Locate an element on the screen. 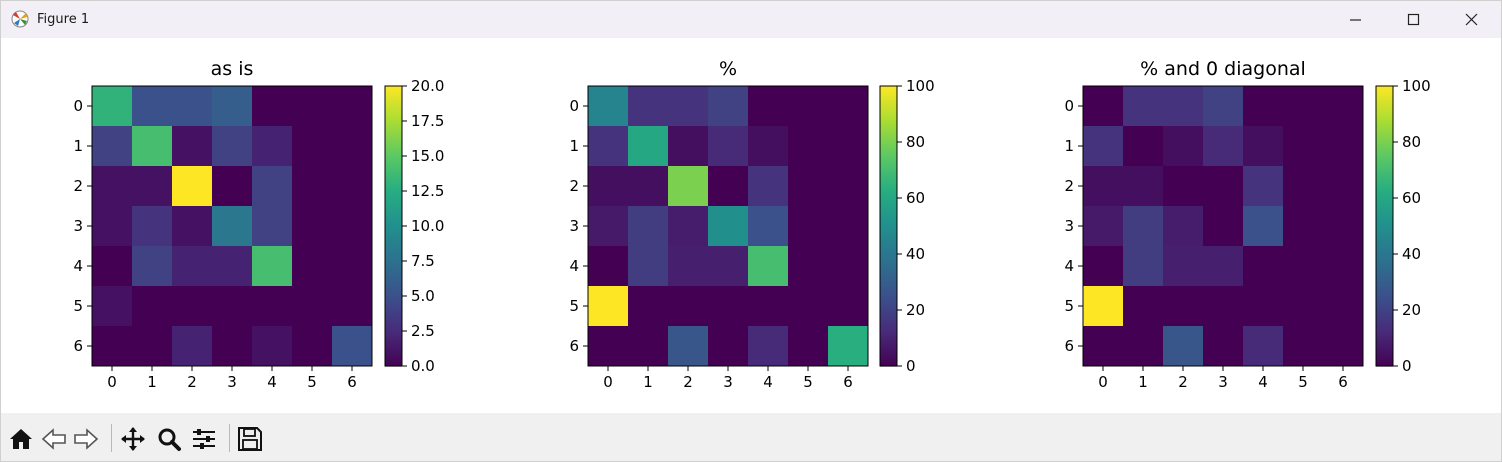 This screenshot has height=462, width=1502. forward-button is located at coordinates (86, 439).